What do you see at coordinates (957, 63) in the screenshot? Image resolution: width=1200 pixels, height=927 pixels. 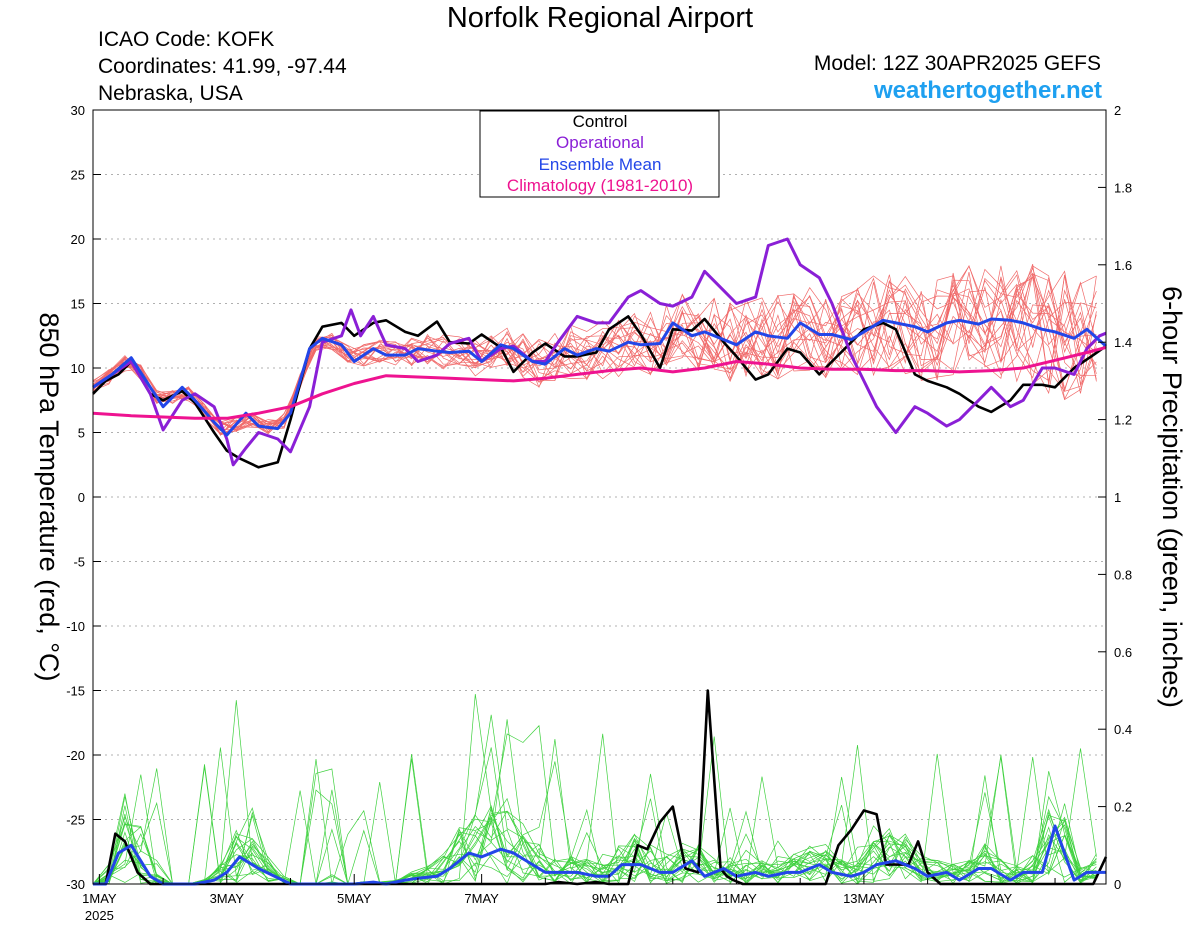 I see `model-run: Model: 12Z 30APR2025 GEFS` at bounding box center [957, 63].